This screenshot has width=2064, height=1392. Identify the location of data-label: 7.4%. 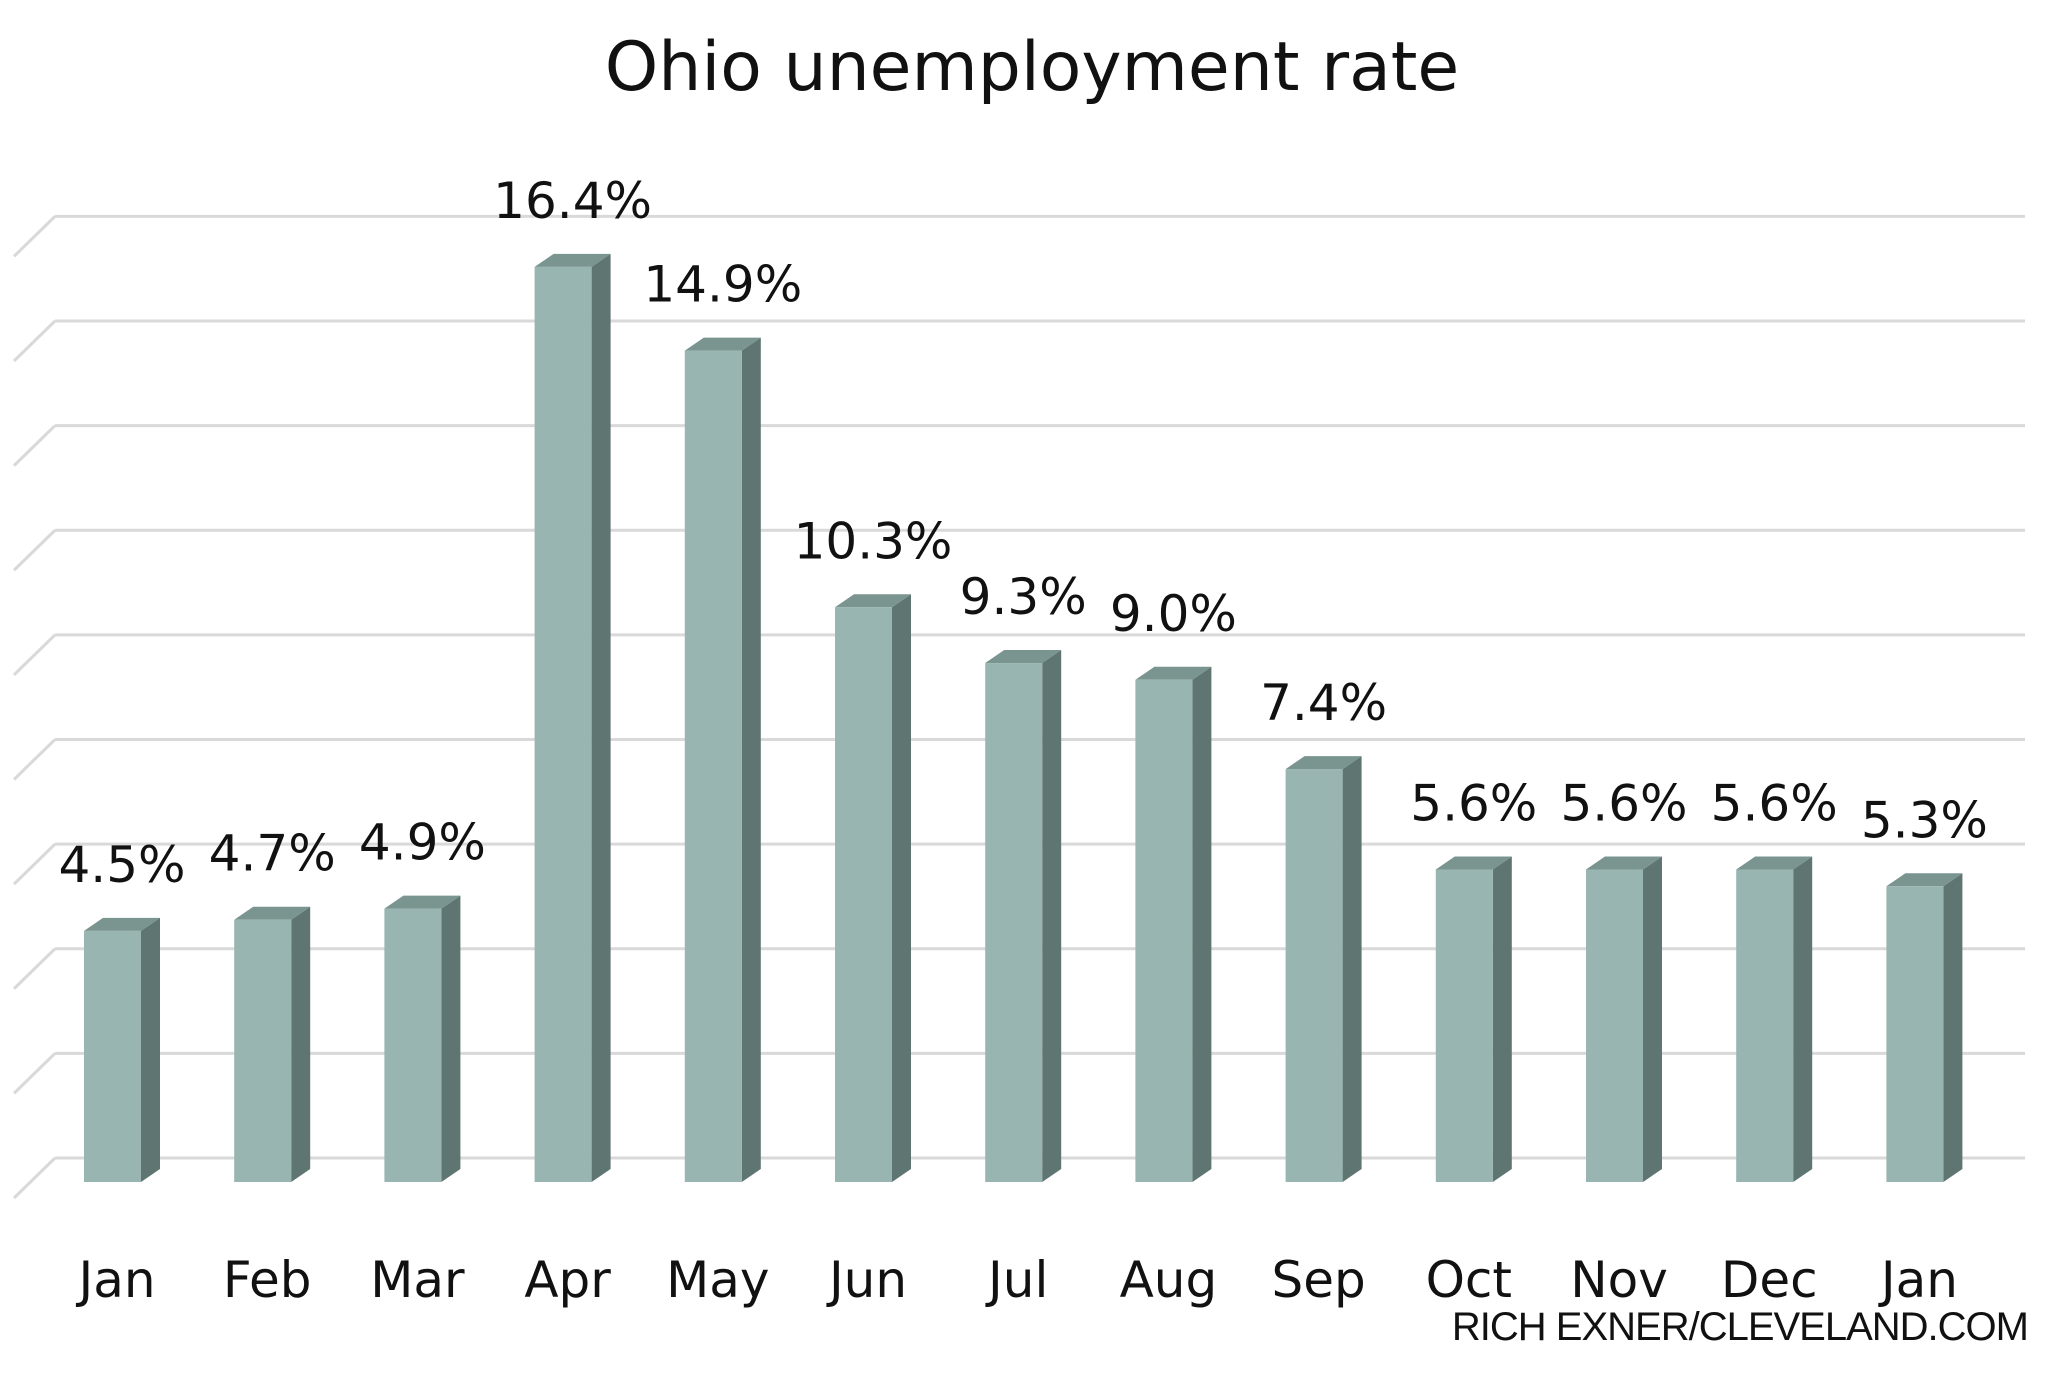
(1323, 703).